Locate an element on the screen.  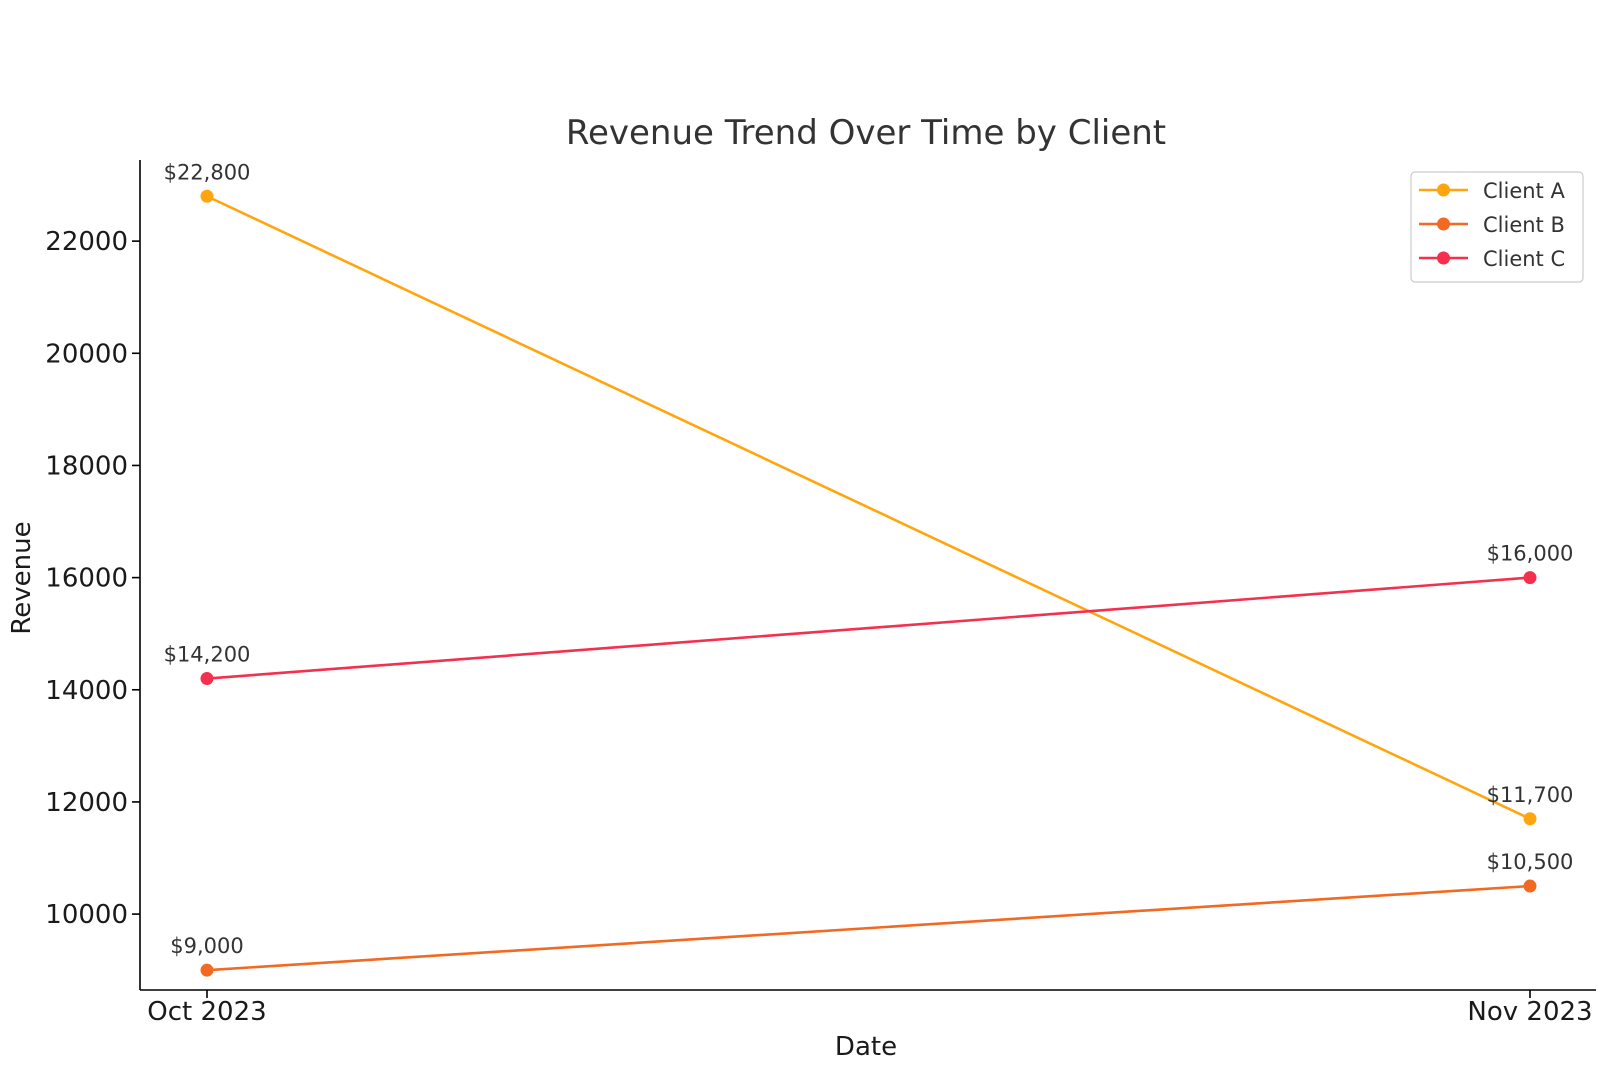
data-label: $11,700 is located at coordinates (1530, 795).